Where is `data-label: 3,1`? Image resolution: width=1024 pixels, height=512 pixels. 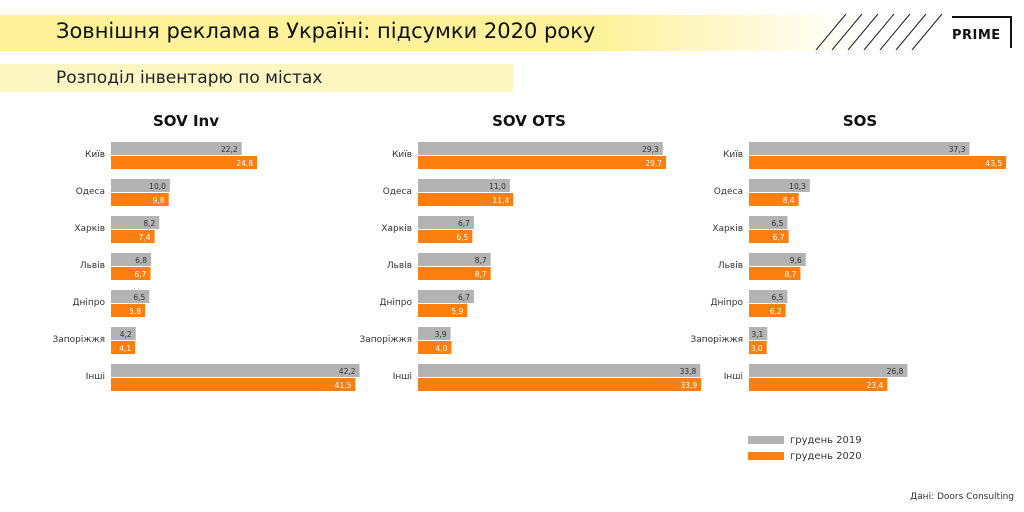
data-label: 3,1 is located at coordinates (757, 334).